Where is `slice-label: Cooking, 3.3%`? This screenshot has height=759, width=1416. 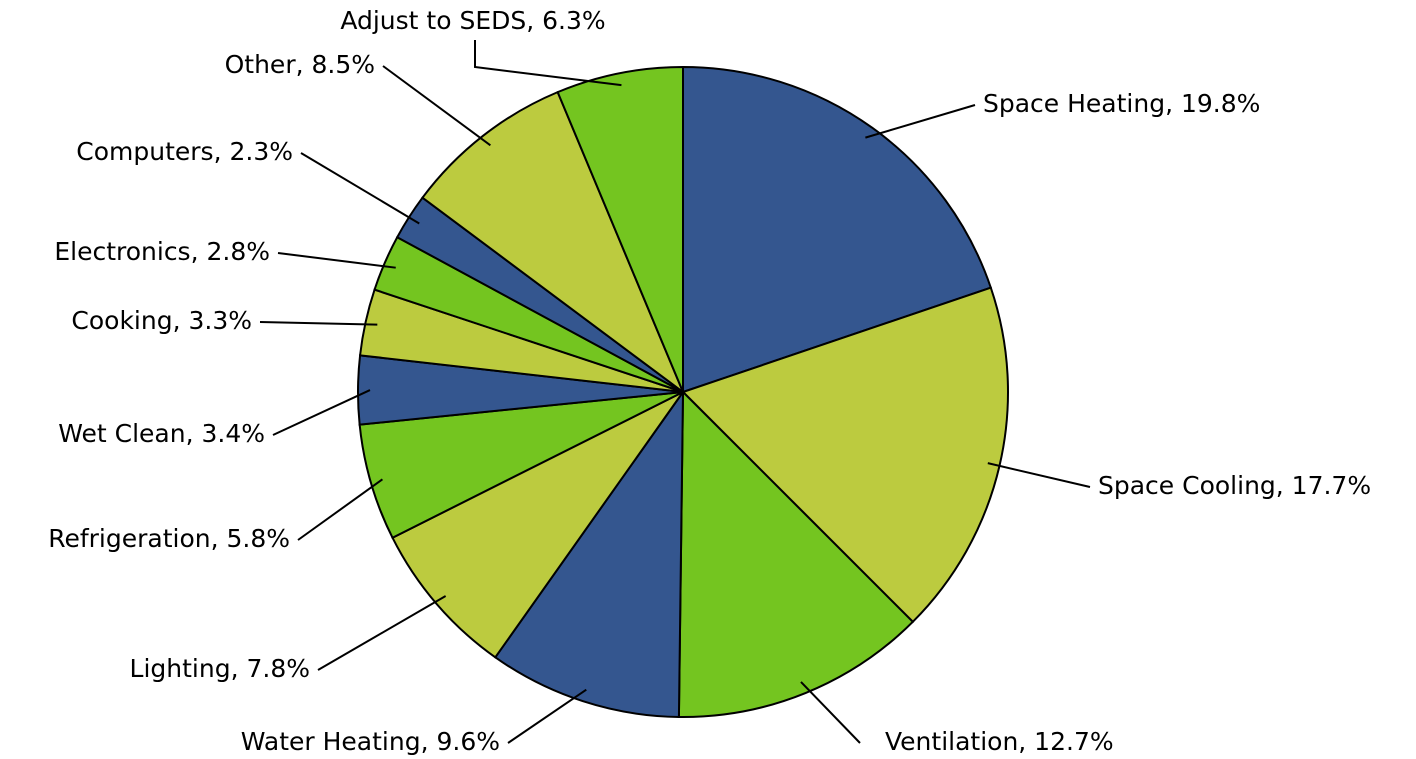 slice-label: Cooking, 3.3% is located at coordinates (161, 320).